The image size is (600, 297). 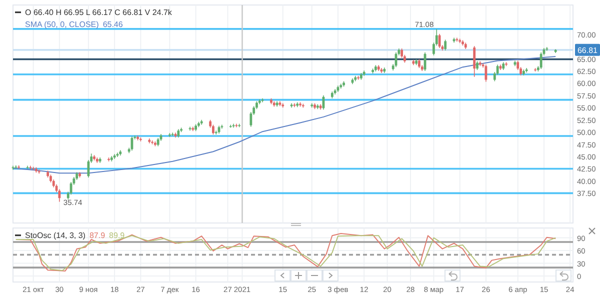 I want to click on chart-title: StoOsc (14, 3, 3), so click(x=55, y=235).